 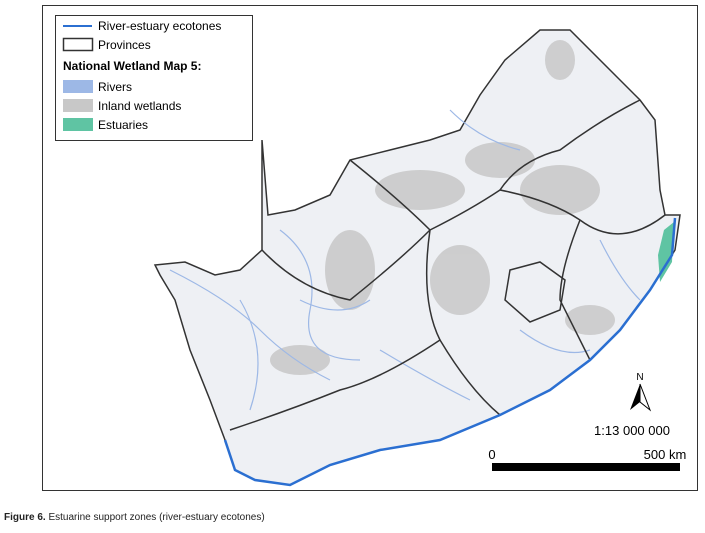 I want to click on legend-label: Provinces, so click(x=124, y=45).